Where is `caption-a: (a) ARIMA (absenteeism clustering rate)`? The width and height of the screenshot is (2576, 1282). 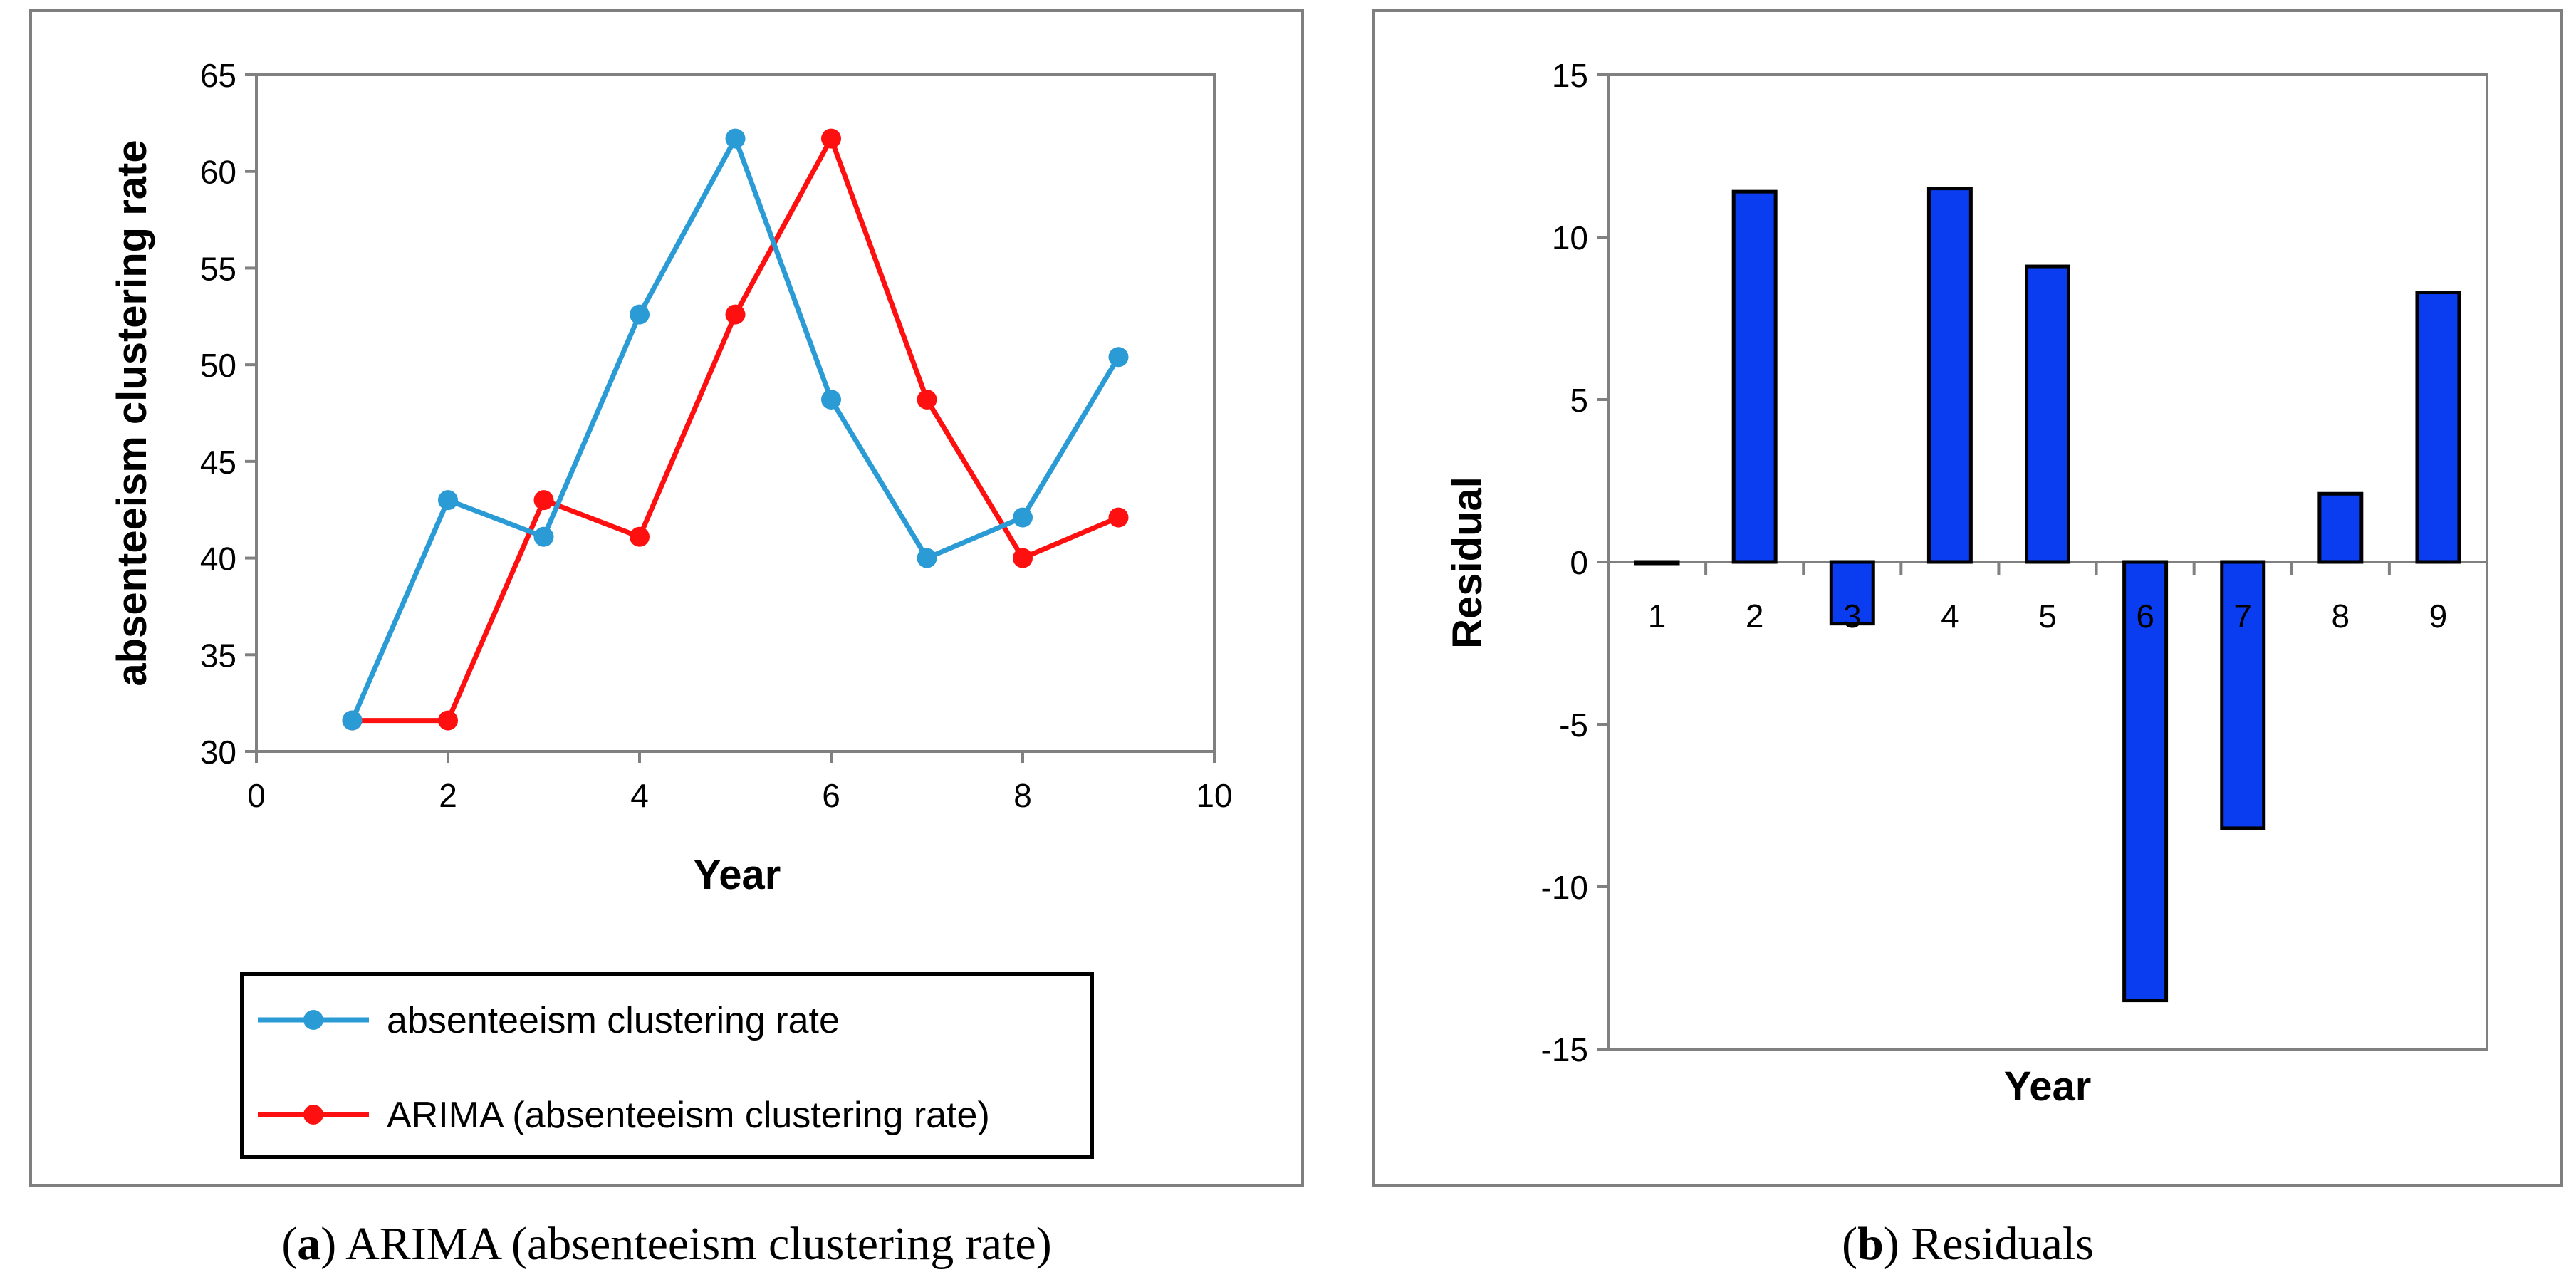
caption-a: (a) ARIMA (absenteeism clustering rate) is located at coordinates (666, 1244).